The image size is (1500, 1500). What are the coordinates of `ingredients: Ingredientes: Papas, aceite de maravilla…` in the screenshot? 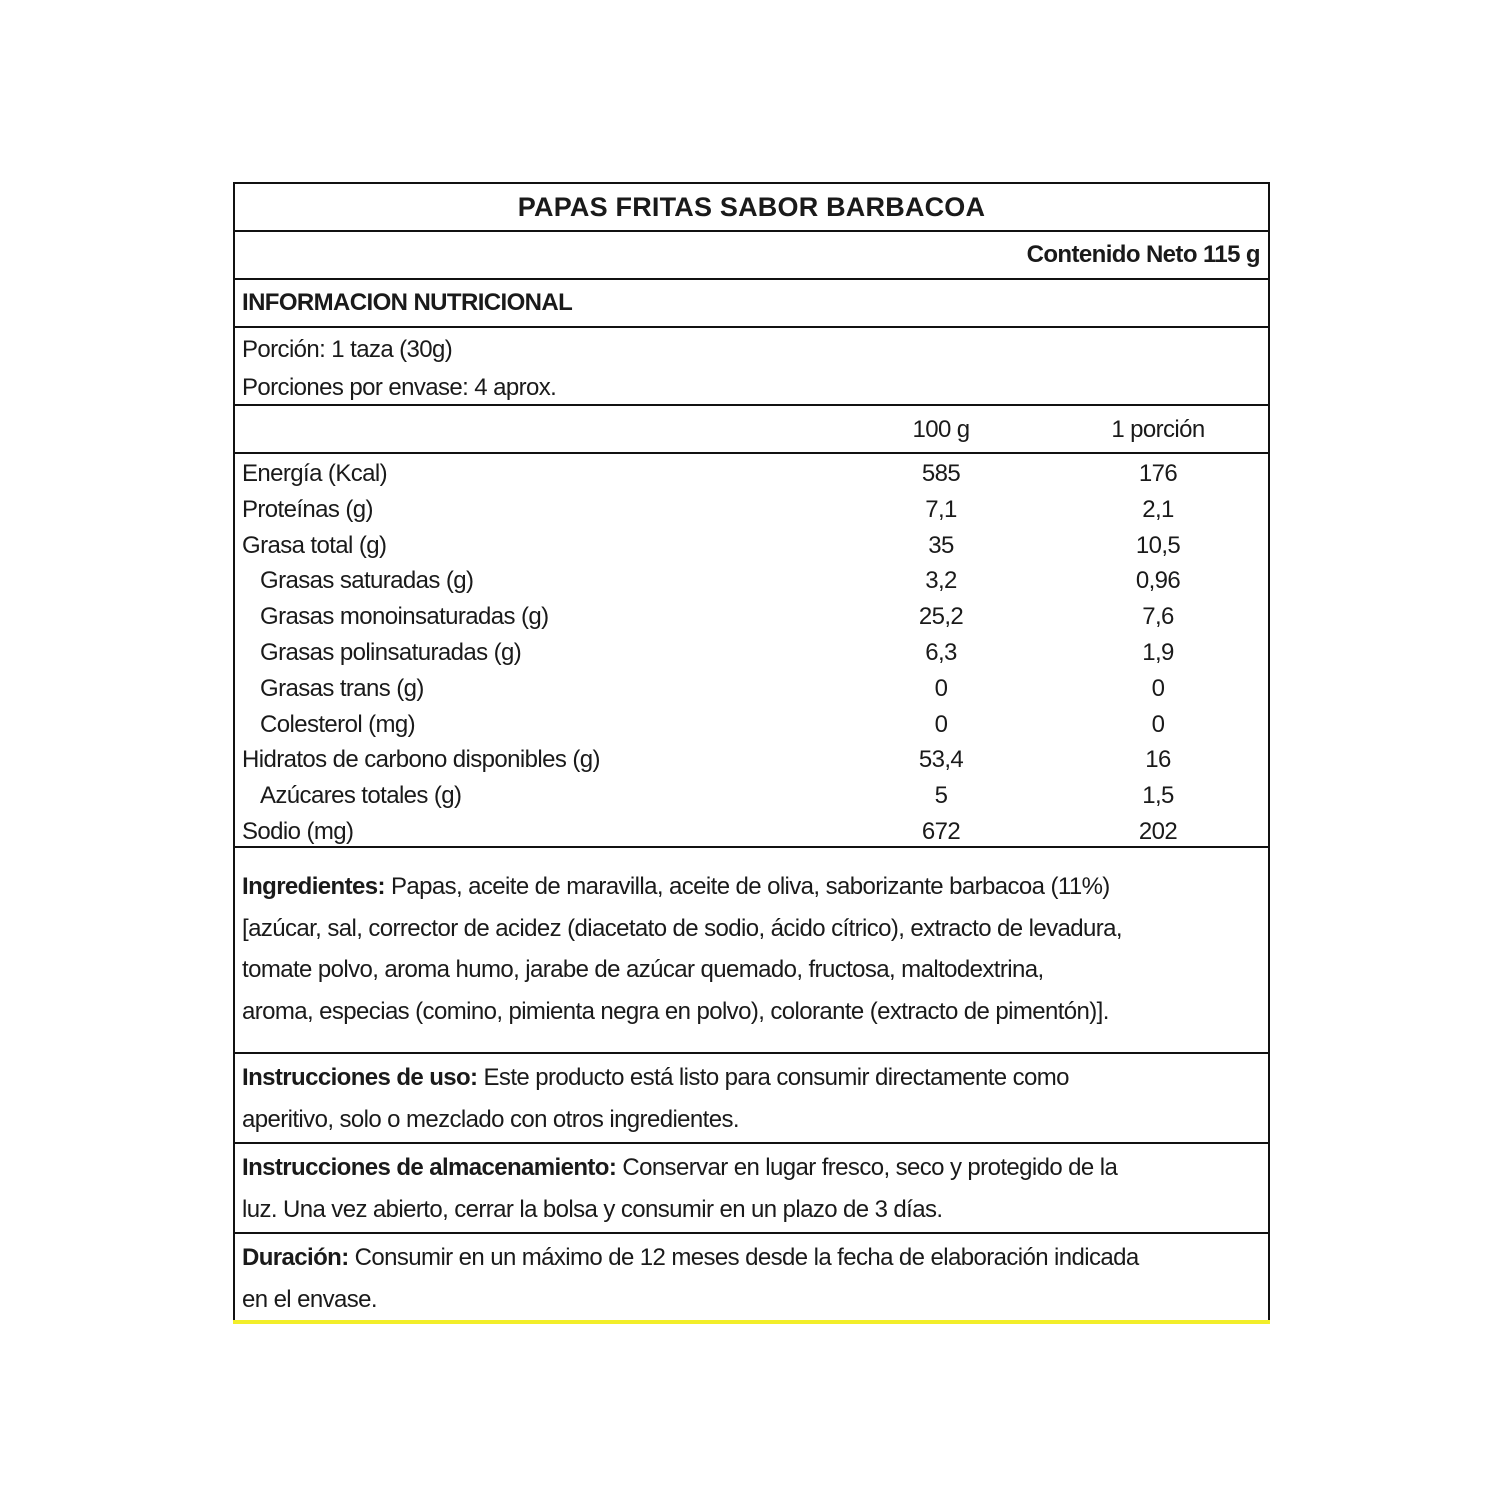 It's located at (751, 951).